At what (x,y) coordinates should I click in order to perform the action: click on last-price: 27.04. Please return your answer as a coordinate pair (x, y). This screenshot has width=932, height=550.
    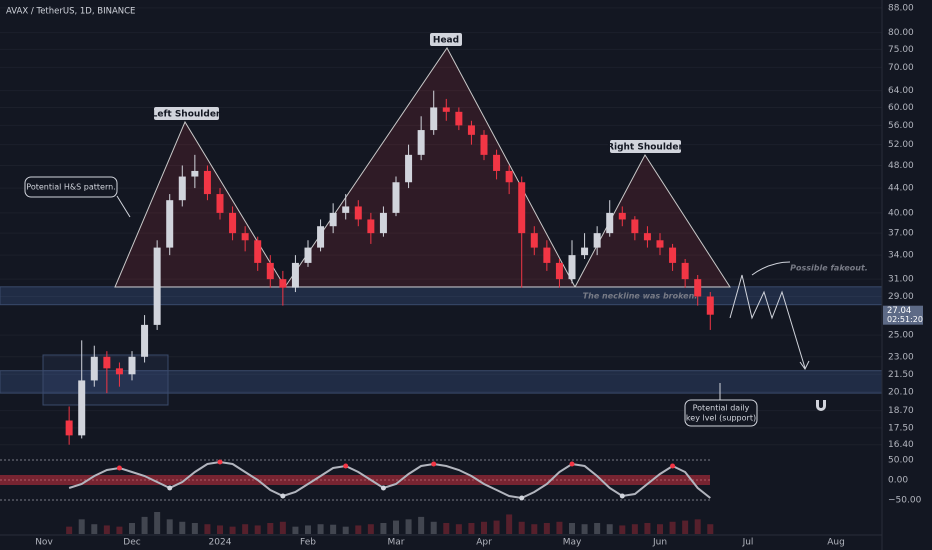
    Looking at the image, I should click on (899, 311).